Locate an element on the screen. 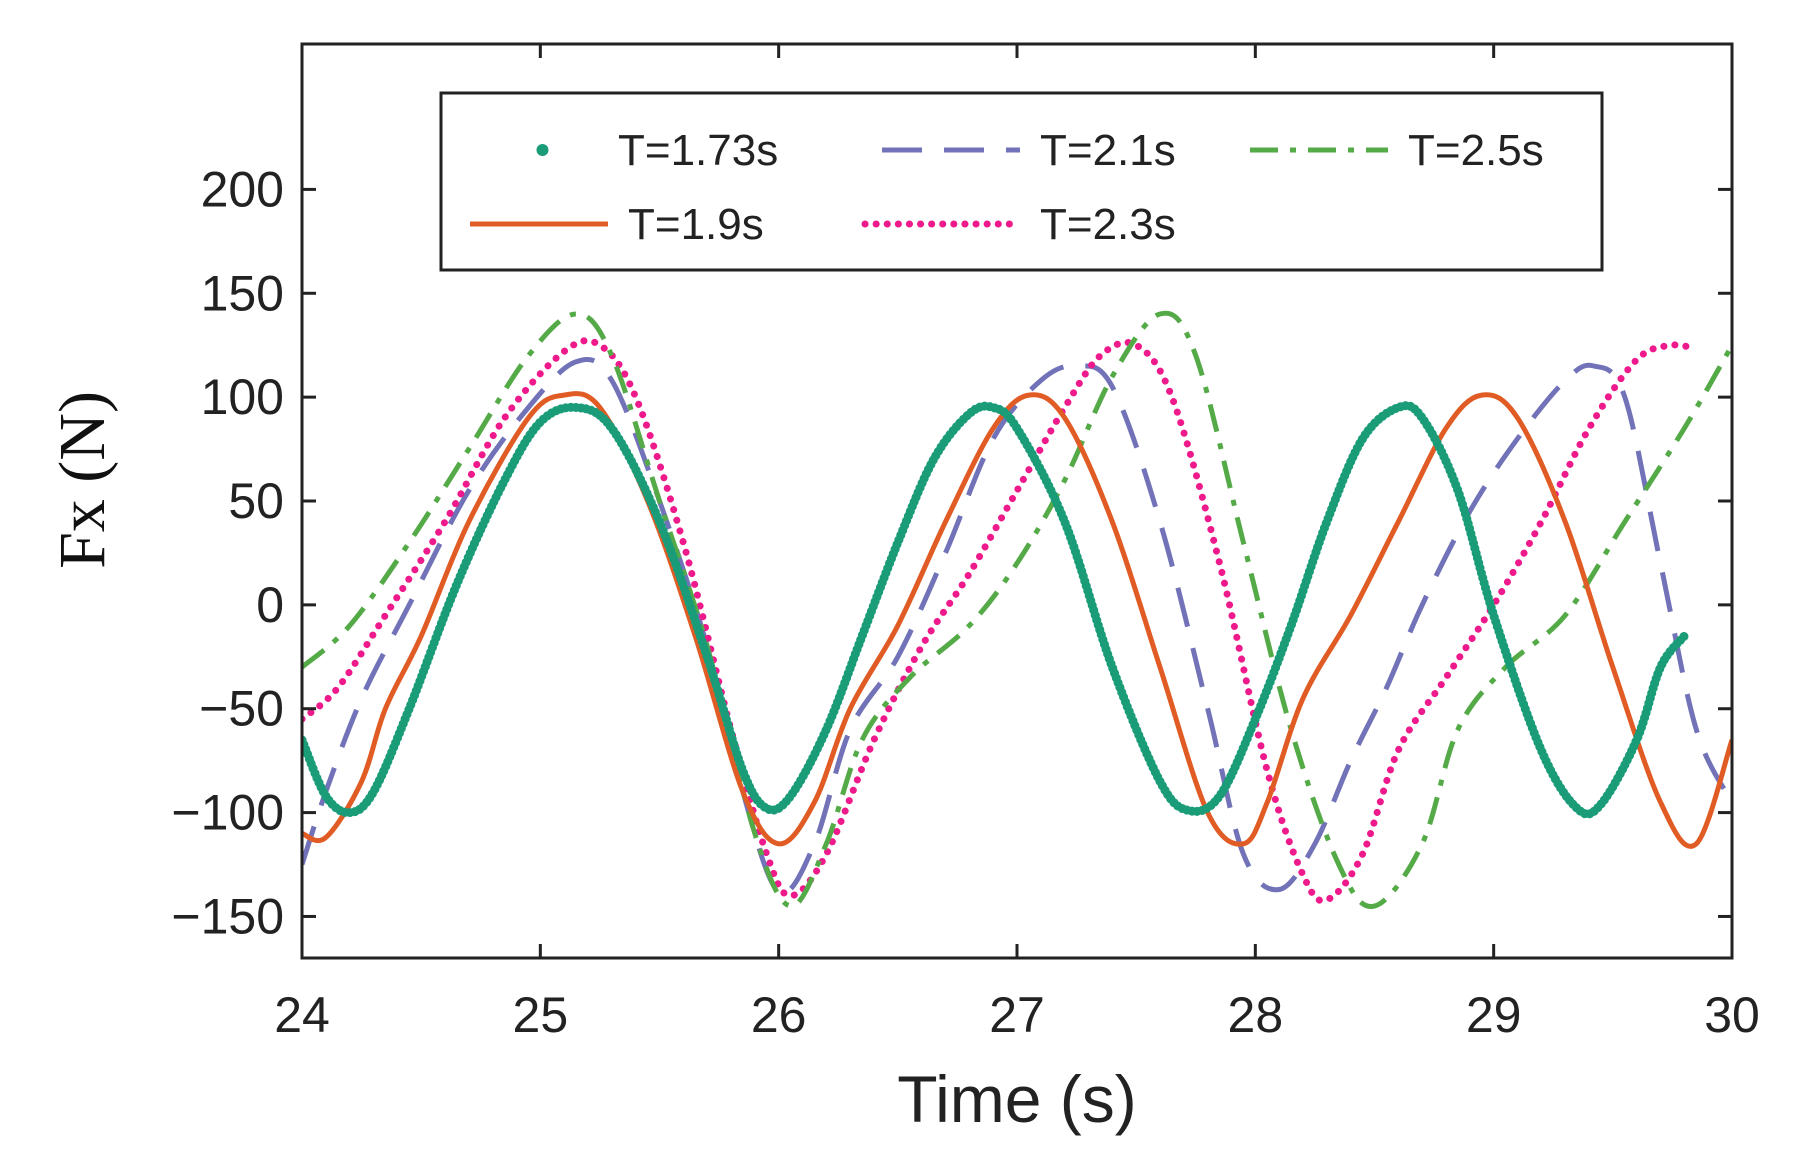  legend-t-2-5s-label: T=2.5s is located at coordinates (1476, 150).